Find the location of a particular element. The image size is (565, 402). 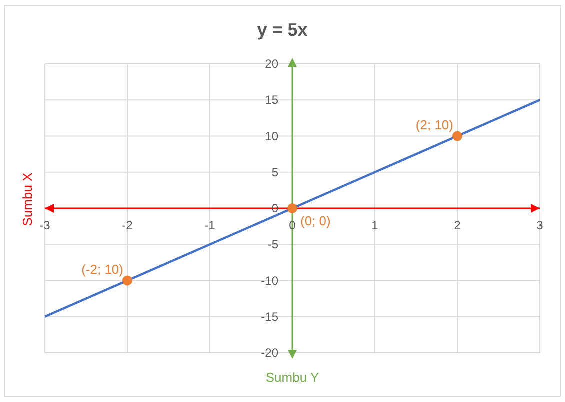

y-tick-label: 20 is located at coordinates (272, 64).